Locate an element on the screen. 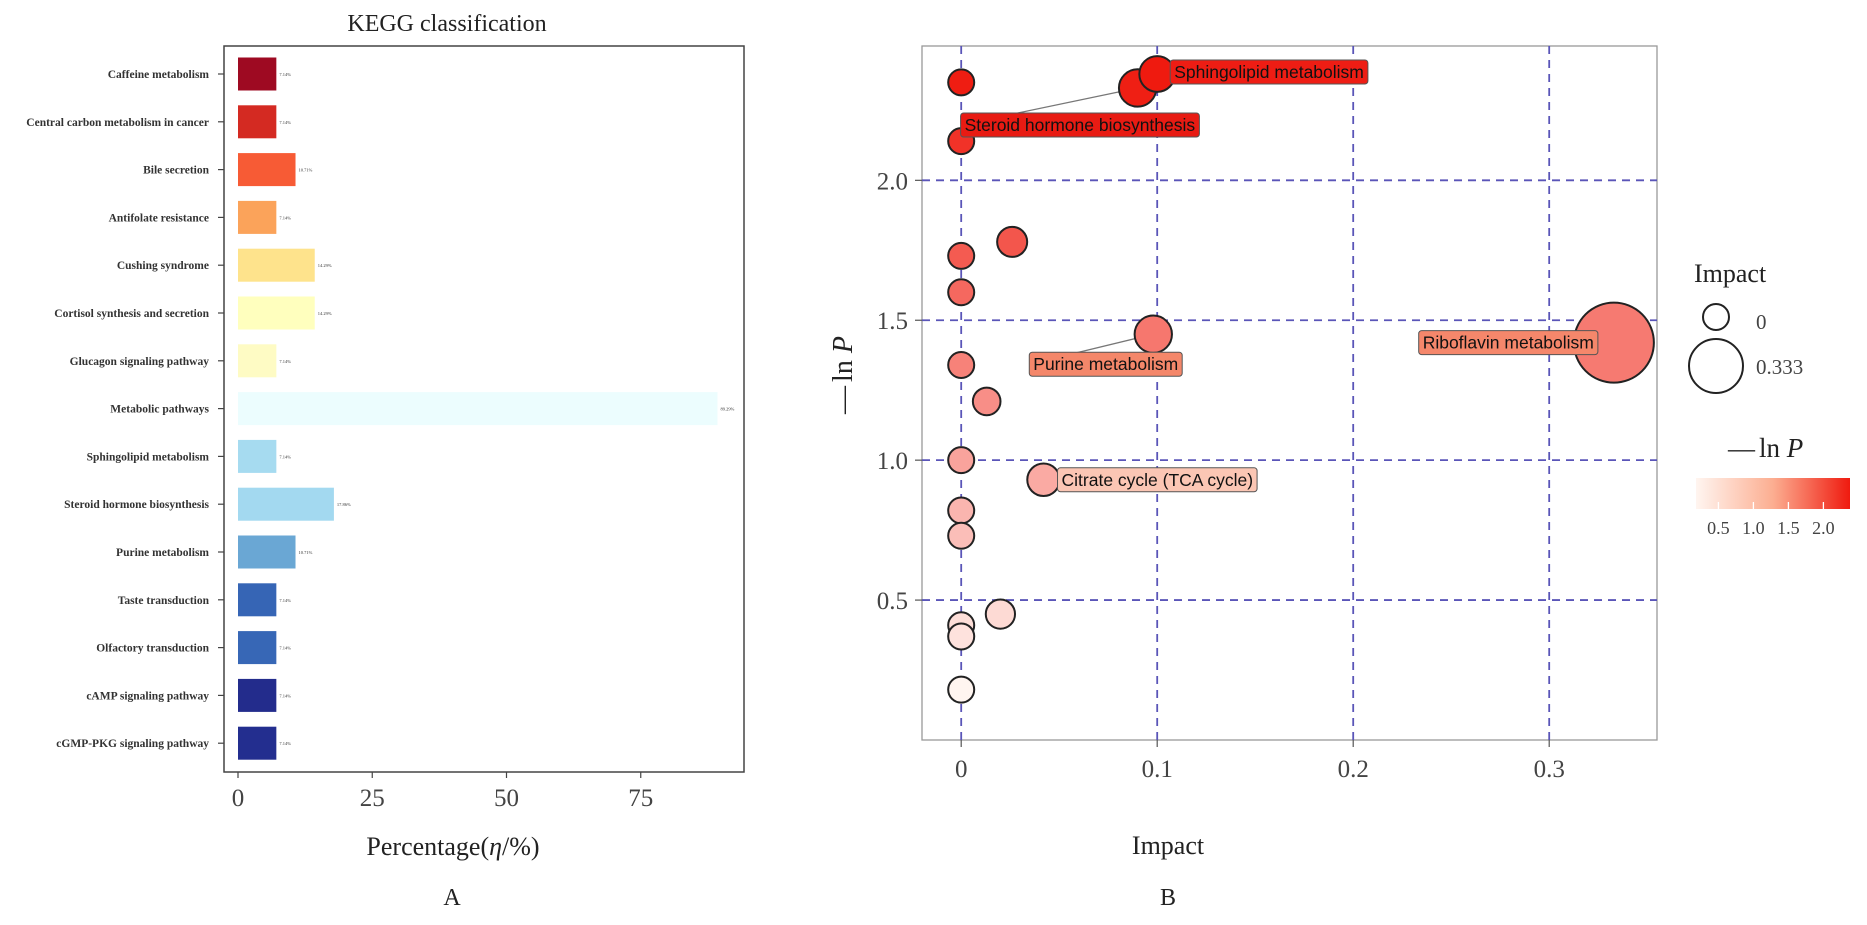 Image resolution: width=1867 pixels, height=925 pixels. bubble-y-axis-title-dash: — is located at coordinates (843, 400).